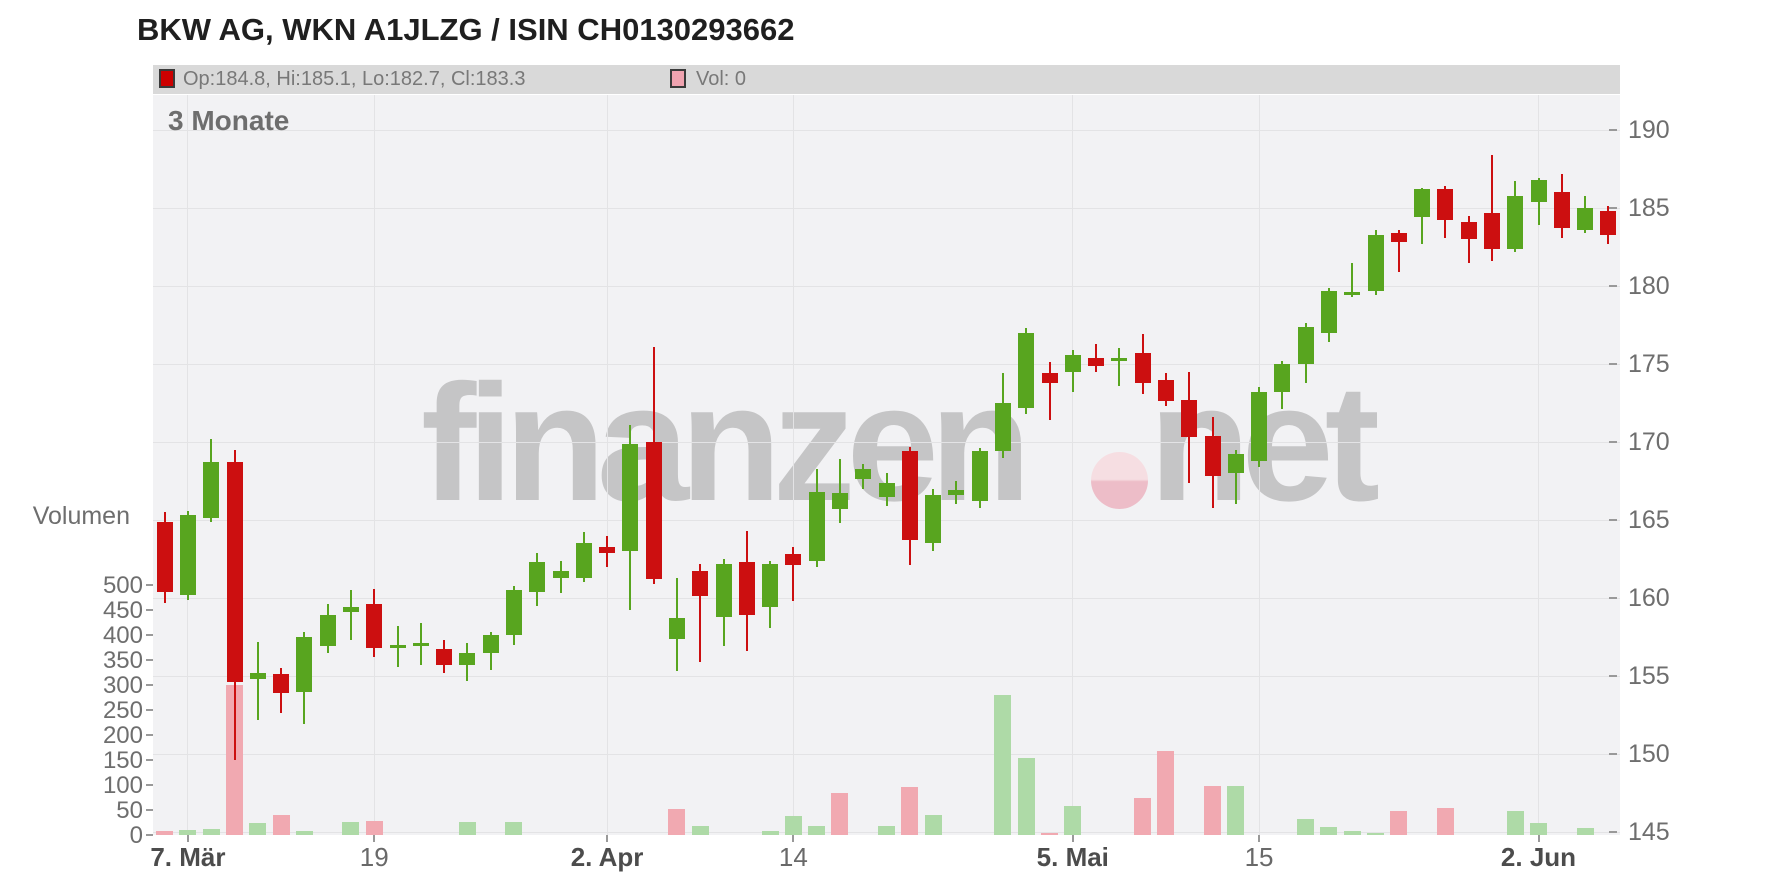 Image resolution: width=1776 pixels, height=888 pixels. Describe the element at coordinates (1649, 286) in the screenshot. I see `price-axis-label: 180` at that location.